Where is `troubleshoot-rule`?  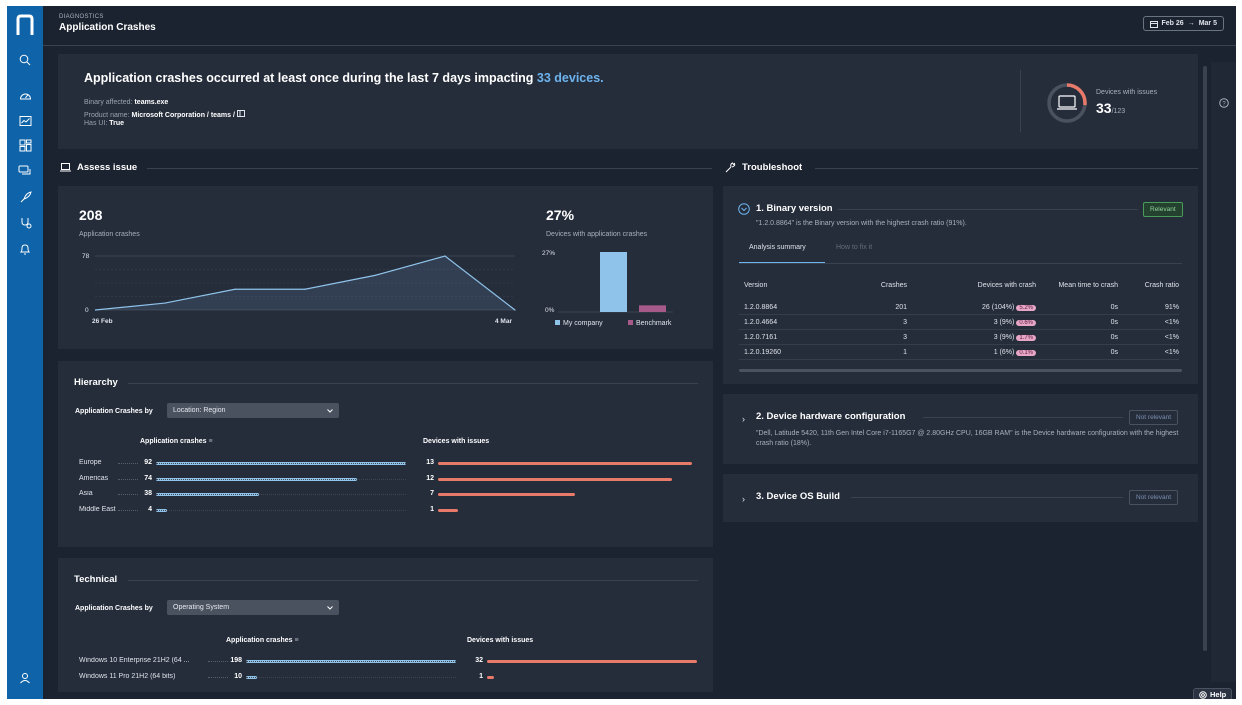 troubleshoot-rule is located at coordinates (1006, 168).